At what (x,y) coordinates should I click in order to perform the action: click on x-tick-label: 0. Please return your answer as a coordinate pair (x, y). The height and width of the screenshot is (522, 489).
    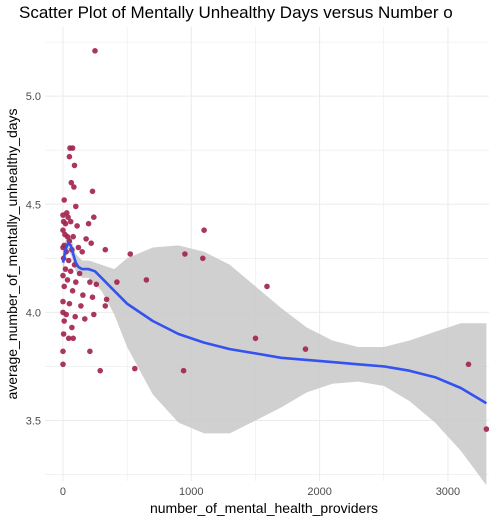
    Looking at the image, I should click on (63, 492).